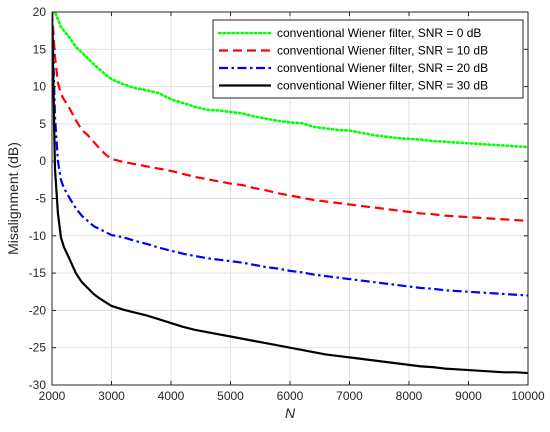 The height and width of the screenshot is (432, 550). What do you see at coordinates (40, 12) in the screenshot?
I see `y-tick-label: 20` at bounding box center [40, 12].